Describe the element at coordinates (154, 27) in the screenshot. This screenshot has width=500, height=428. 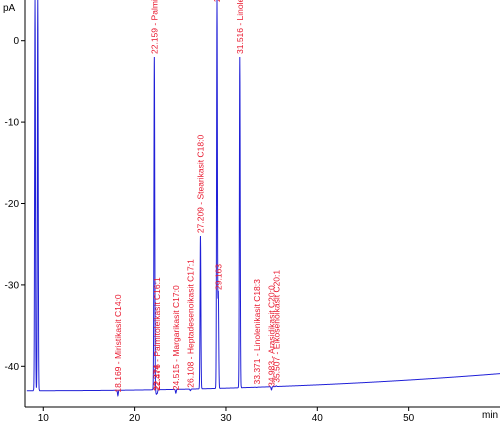
I see `peak-label: 22.159 - Palmitikasit C16:0` at that location.